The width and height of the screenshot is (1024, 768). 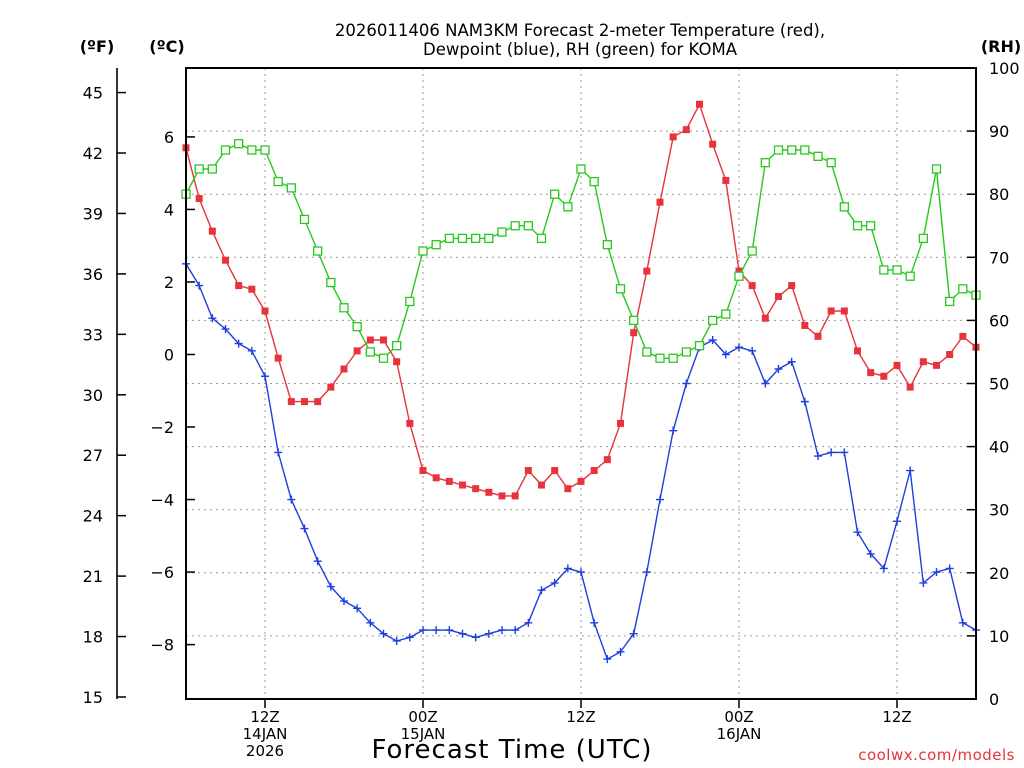 I want to click on celsius-tick-label: −8, so click(x=162, y=645).